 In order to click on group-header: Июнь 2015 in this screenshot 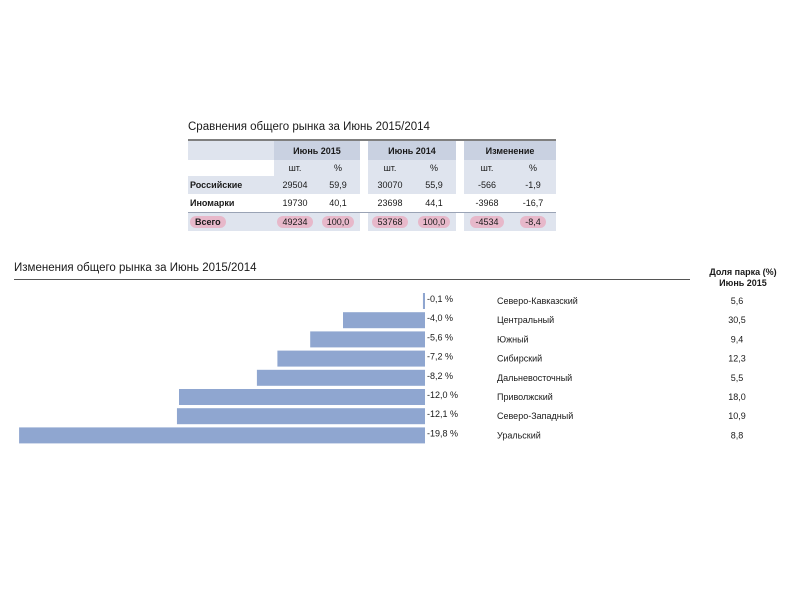, I will do `click(317, 149)`.